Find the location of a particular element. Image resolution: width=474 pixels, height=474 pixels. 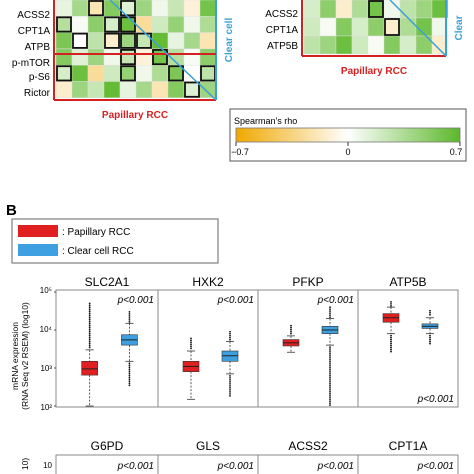

legend-swatch is located at coordinates (38, 231).